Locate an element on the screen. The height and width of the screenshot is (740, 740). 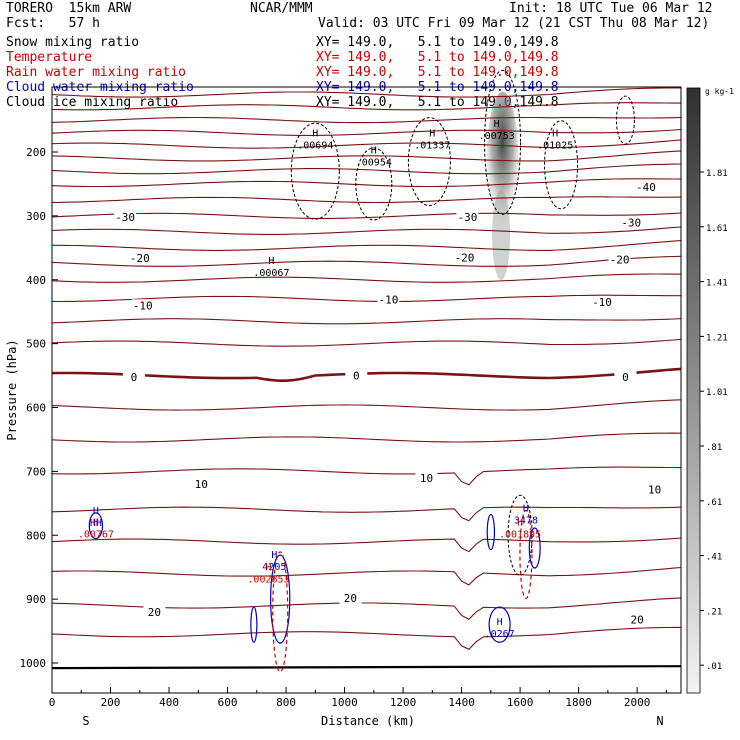
ice-max-label: .00954 is located at coordinates (374, 163).